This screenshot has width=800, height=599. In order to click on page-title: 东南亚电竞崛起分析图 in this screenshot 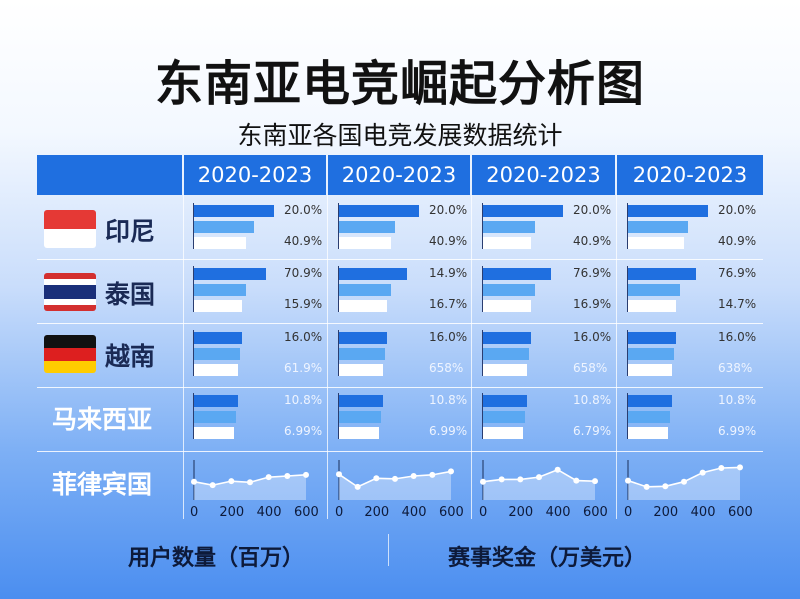, I will do `click(399, 84)`.